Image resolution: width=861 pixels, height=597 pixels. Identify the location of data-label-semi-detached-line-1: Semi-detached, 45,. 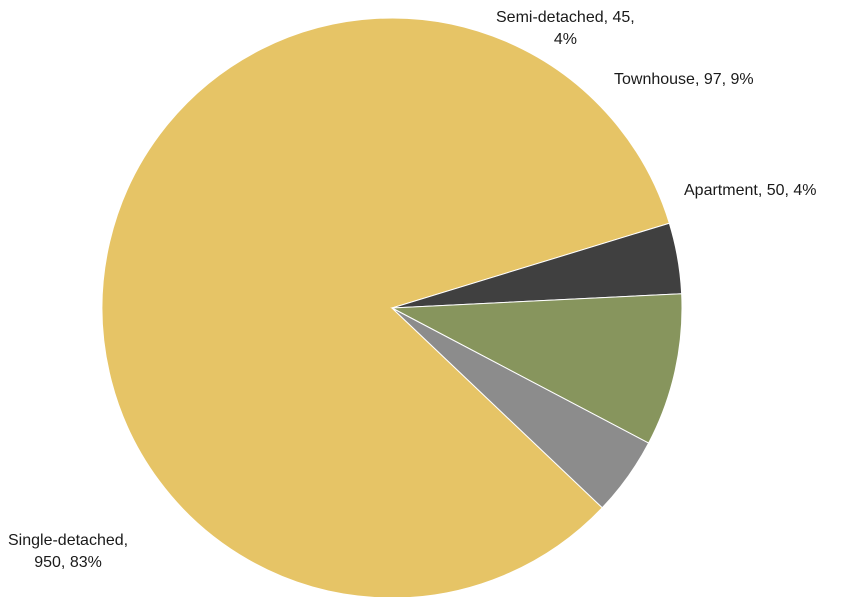
(565, 17).